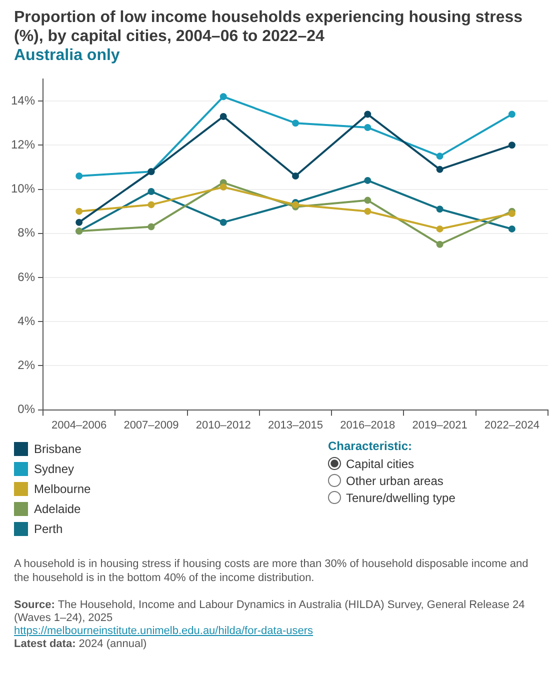 The height and width of the screenshot is (700, 560). What do you see at coordinates (368, 425) in the screenshot?
I see `x-tick-label: 2016–2018` at bounding box center [368, 425].